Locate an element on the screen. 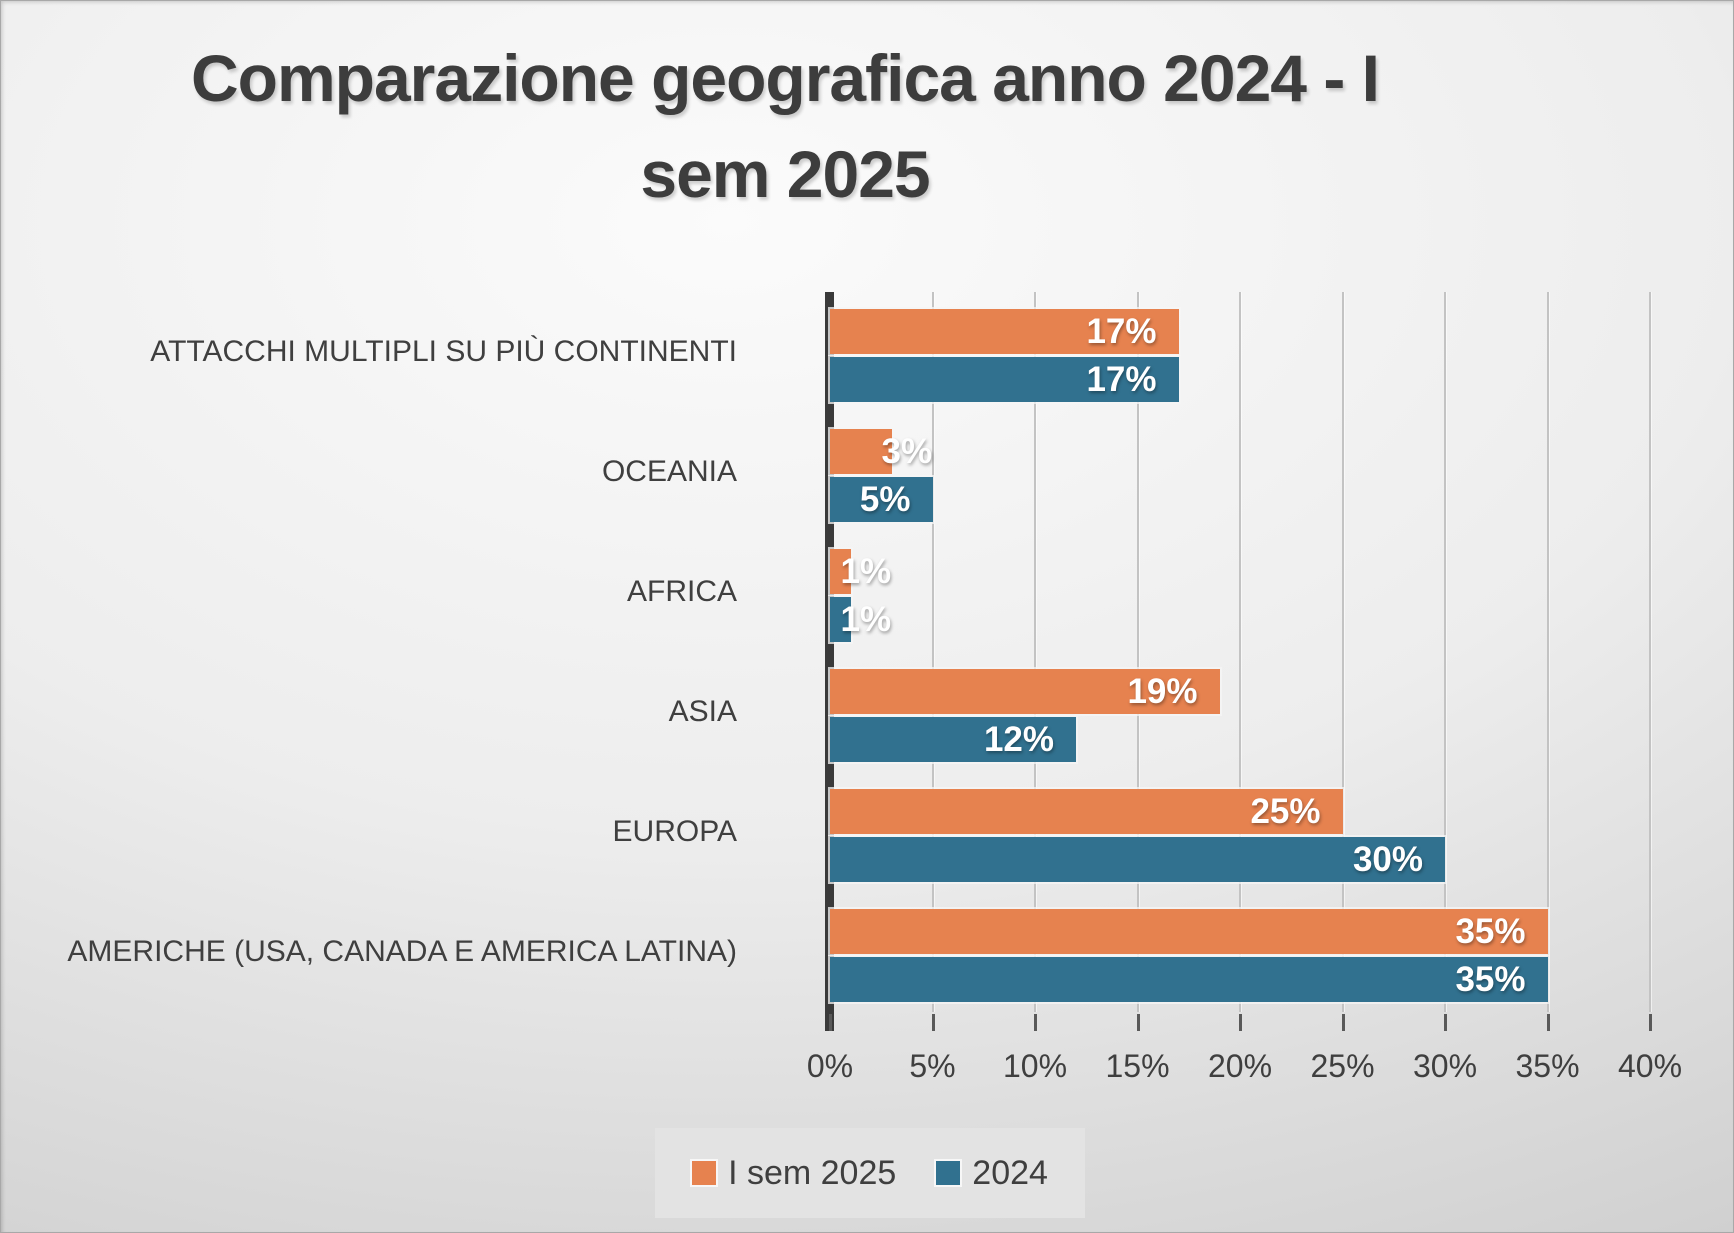  axis-tick-label: 20% is located at coordinates (1240, 1066).